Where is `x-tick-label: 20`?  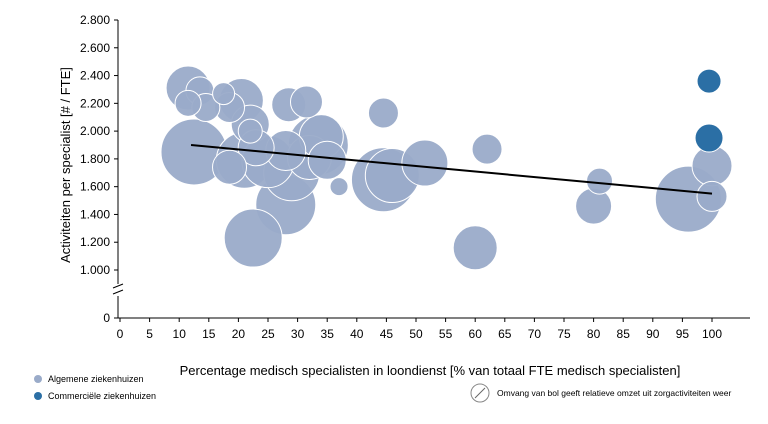 x-tick-label: 20 is located at coordinates (239, 334).